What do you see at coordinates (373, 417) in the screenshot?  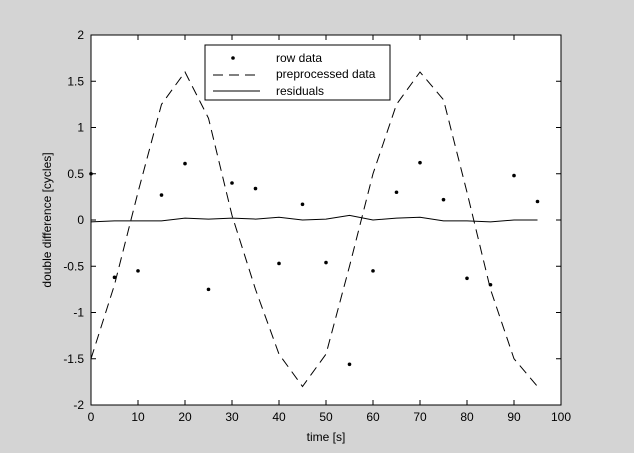 I see `x-tick-label: 60` at bounding box center [373, 417].